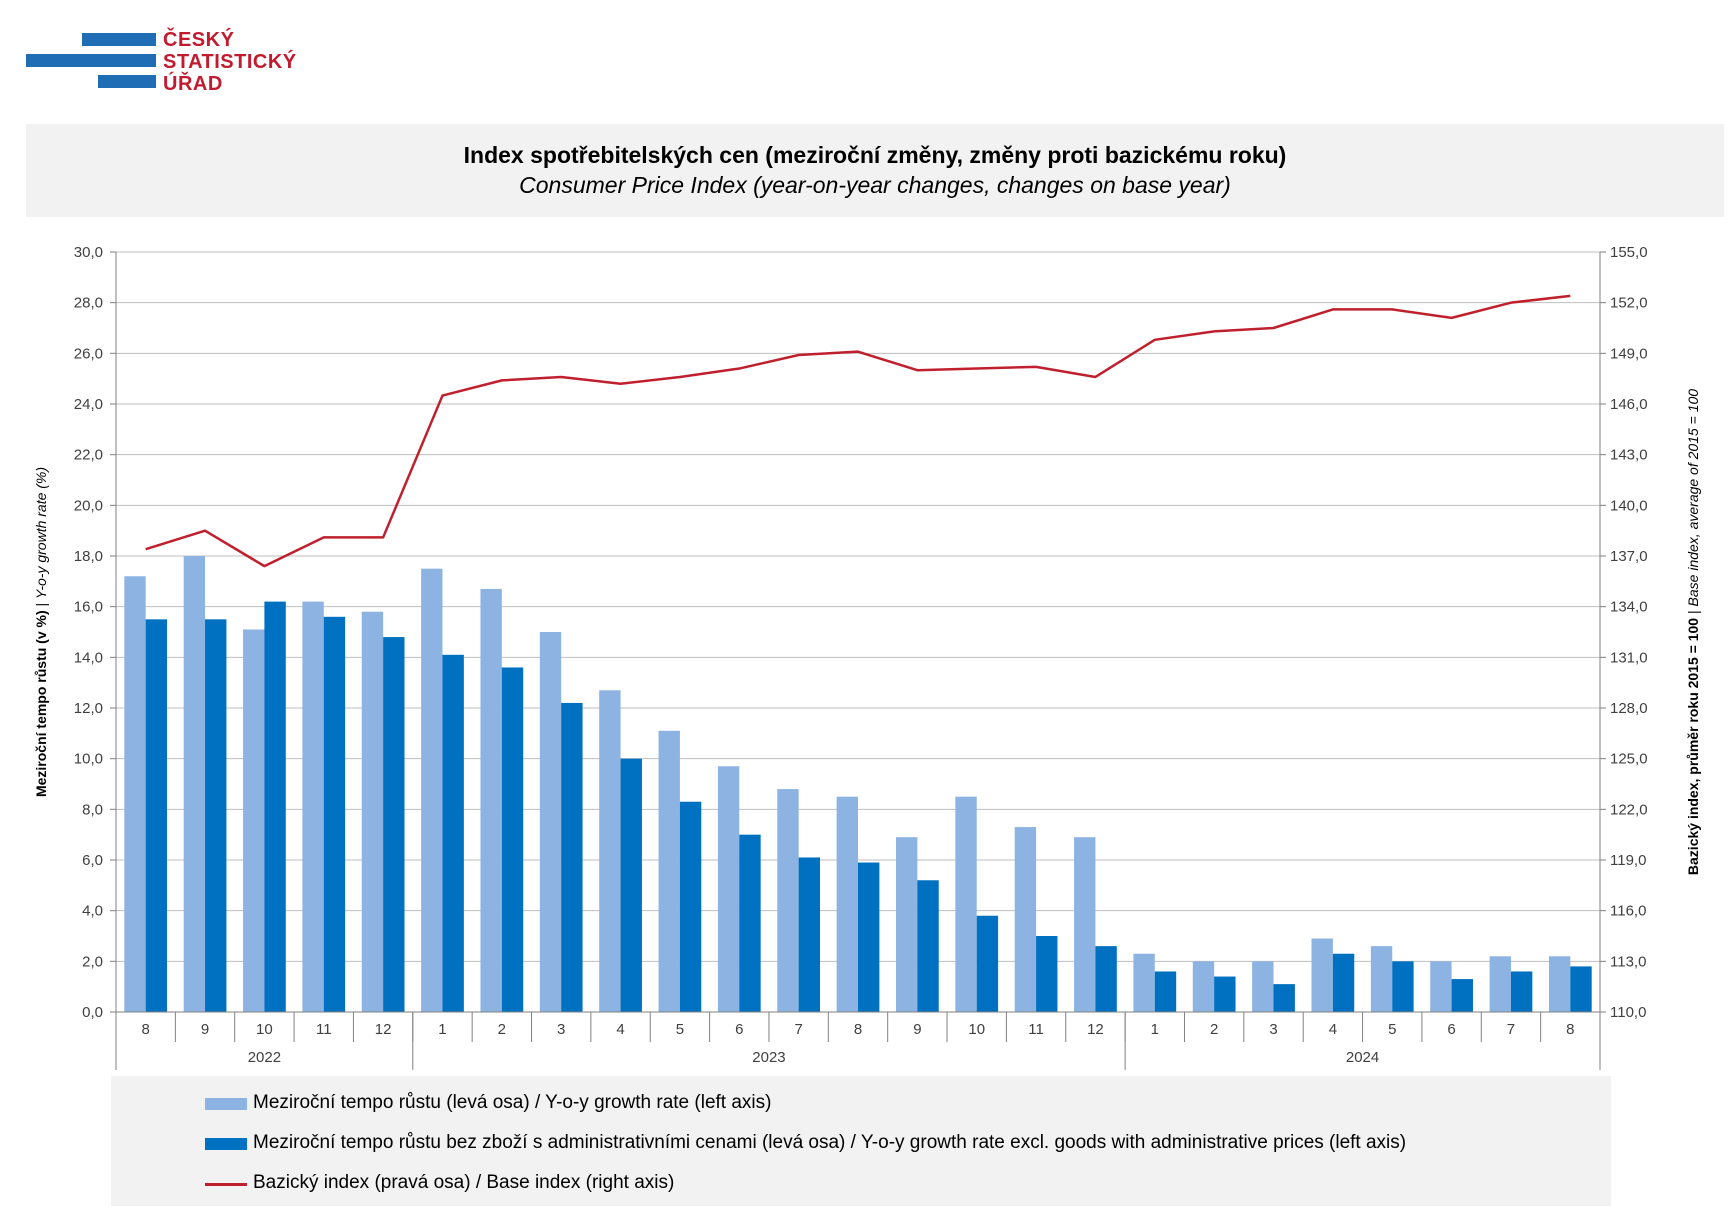 The width and height of the screenshot is (1736, 1223). I want to click on right-tick-label: 134,0, so click(1629, 607).